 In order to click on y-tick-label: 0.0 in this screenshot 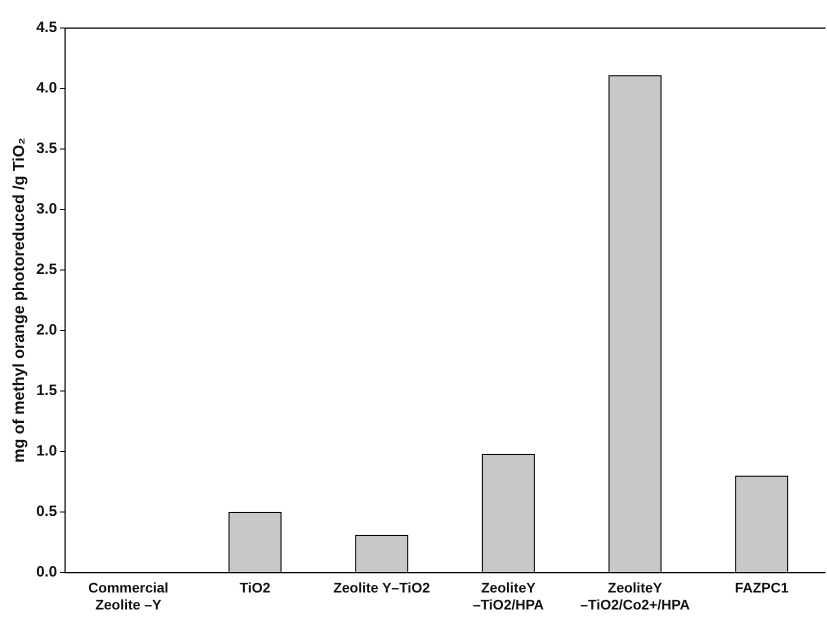, I will do `click(47, 572)`.